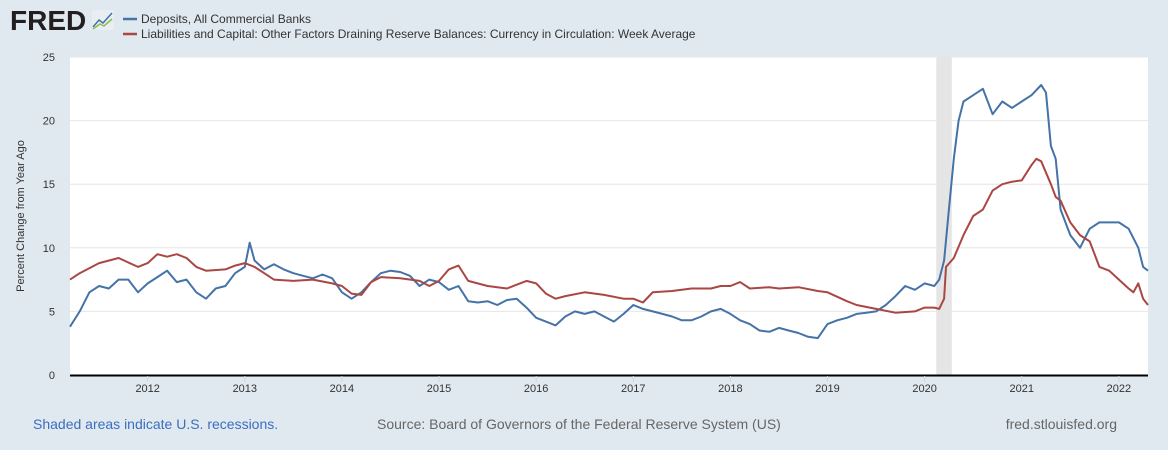  I want to click on recession-shading, so click(944, 216).